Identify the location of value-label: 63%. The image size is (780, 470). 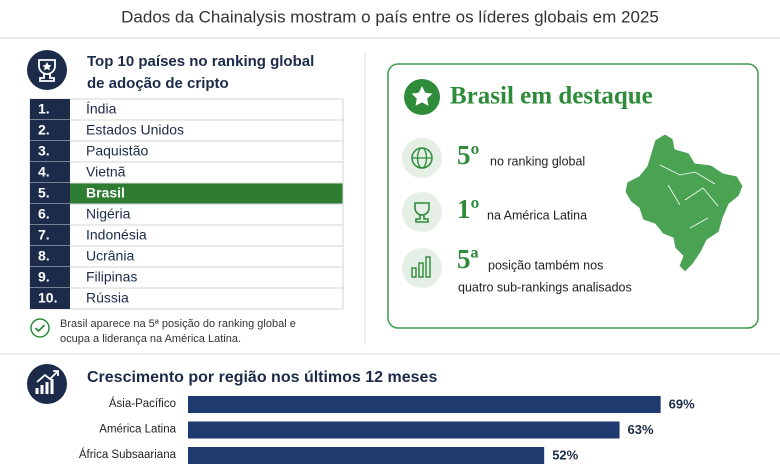
(641, 429).